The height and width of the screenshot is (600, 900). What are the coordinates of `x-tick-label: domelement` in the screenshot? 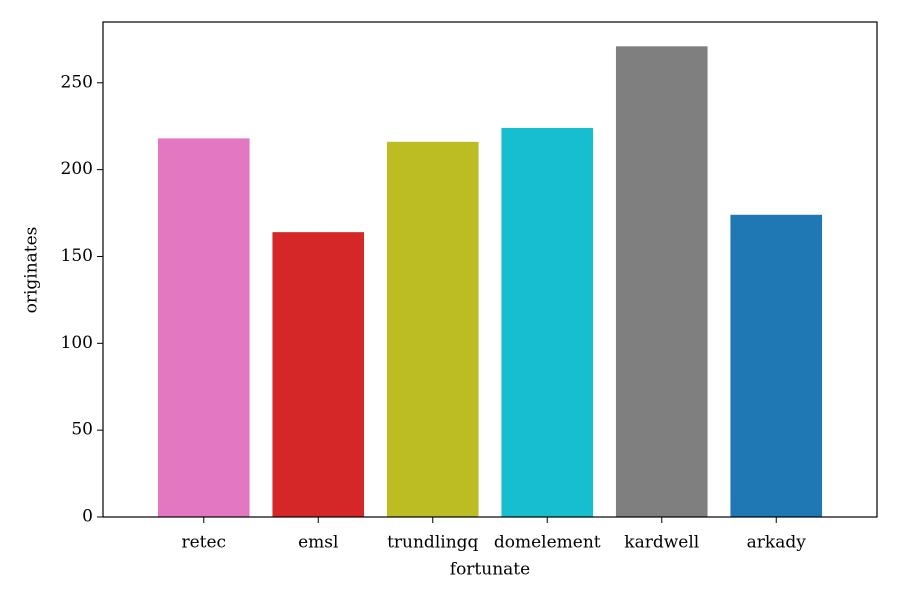 It's located at (547, 543).